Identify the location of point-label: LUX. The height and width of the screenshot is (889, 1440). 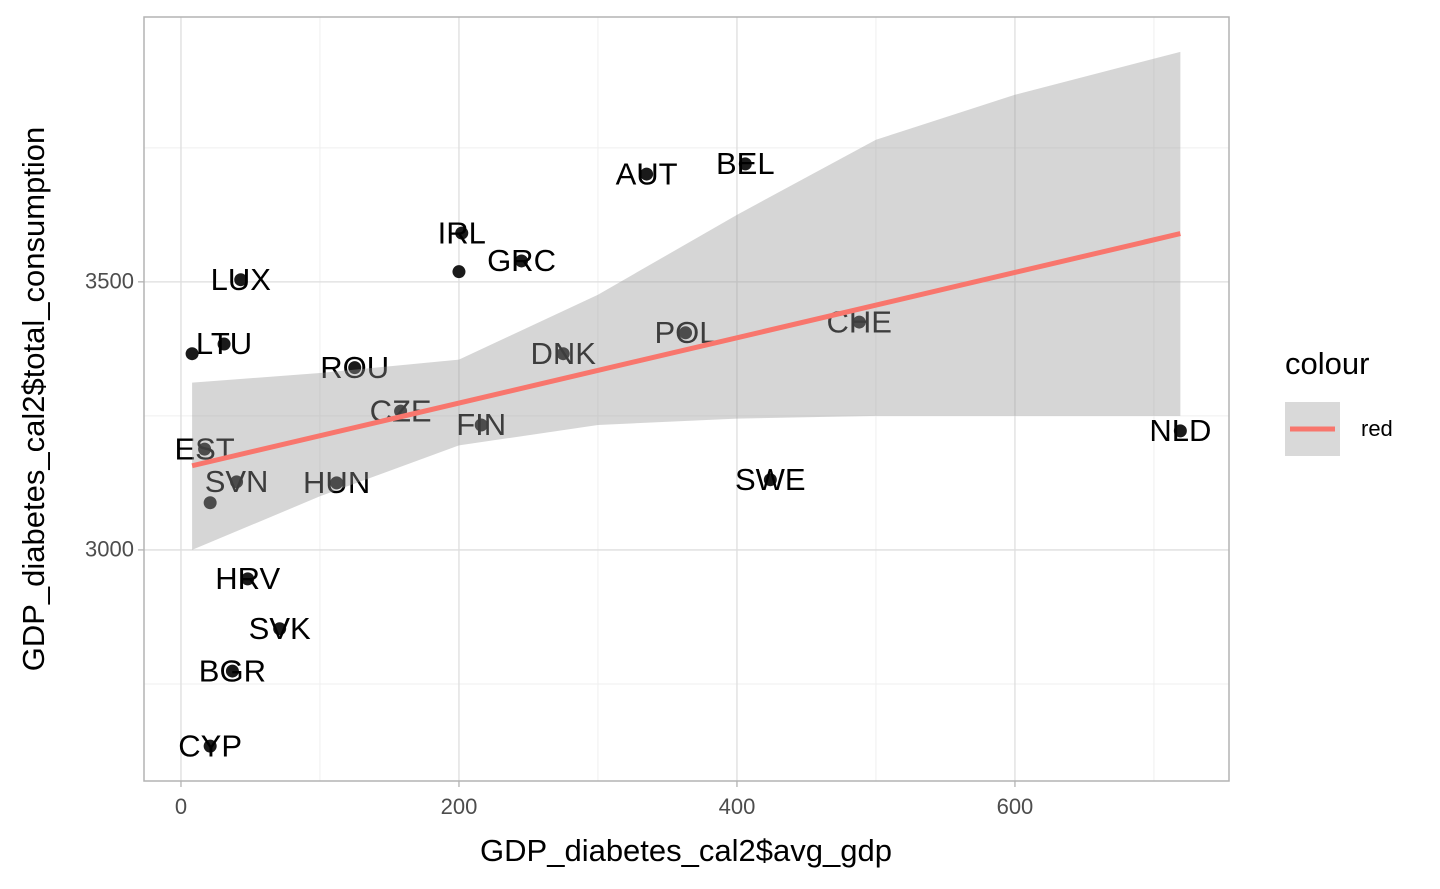
(241, 279).